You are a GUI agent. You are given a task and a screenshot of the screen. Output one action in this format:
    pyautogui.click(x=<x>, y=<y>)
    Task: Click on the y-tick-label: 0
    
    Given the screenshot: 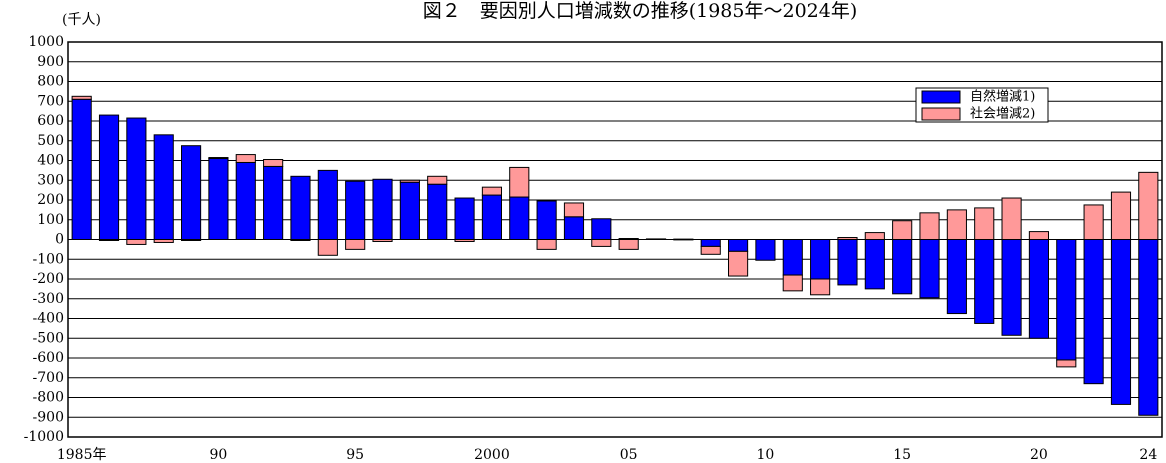 What is the action you would take?
    pyautogui.click(x=59, y=240)
    